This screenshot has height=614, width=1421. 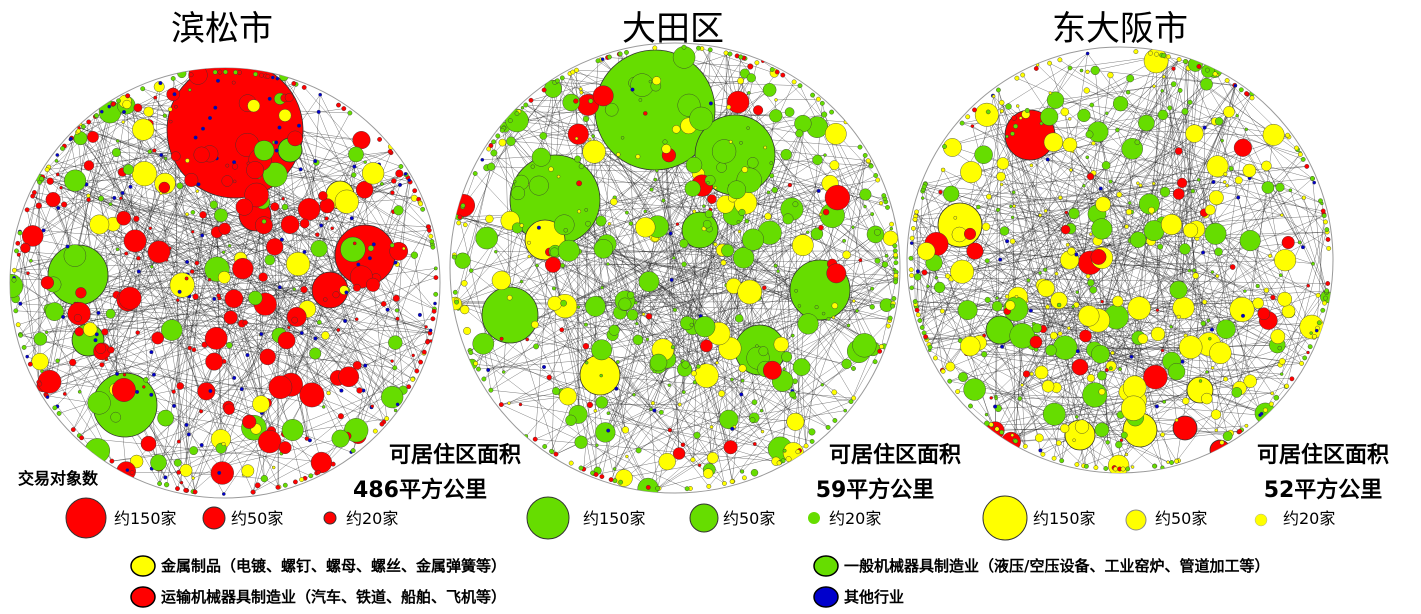 What do you see at coordinates (455, 455) in the screenshot?
I see `area-label: 可居住区面积` at bounding box center [455, 455].